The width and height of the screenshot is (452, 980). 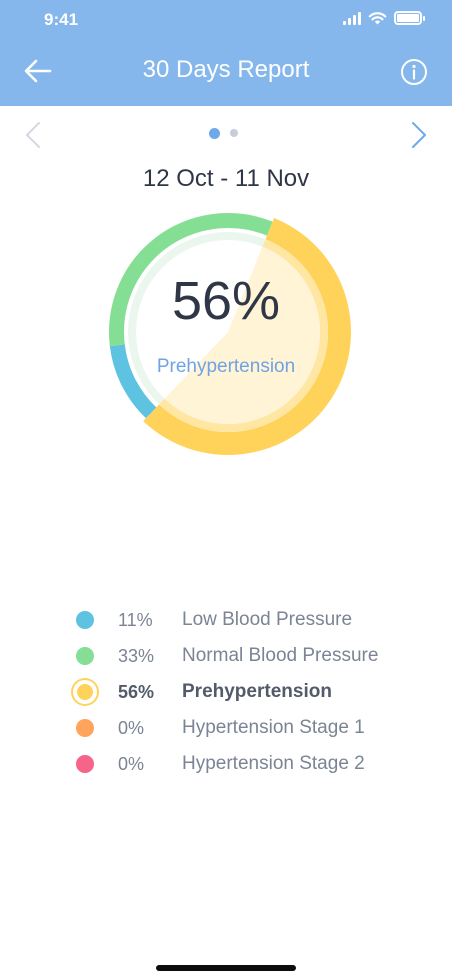 What do you see at coordinates (61, 19) in the screenshot?
I see `status-time: 9:41` at bounding box center [61, 19].